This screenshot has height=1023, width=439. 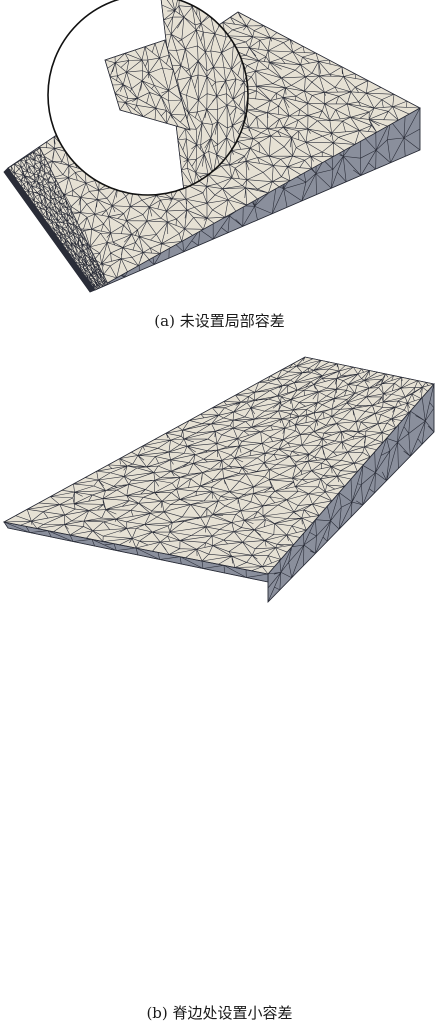 What do you see at coordinates (219, 321) in the screenshot?
I see `caption-a: (a) 未设置局部容差` at bounding box center [219, 321].